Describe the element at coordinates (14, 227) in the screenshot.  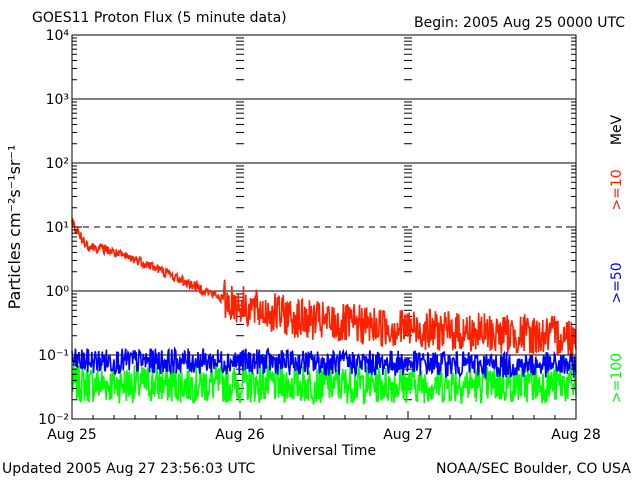
I see `y-axis-label: Particles cm⁻²s⁻¹sr⁻¹` at that location.